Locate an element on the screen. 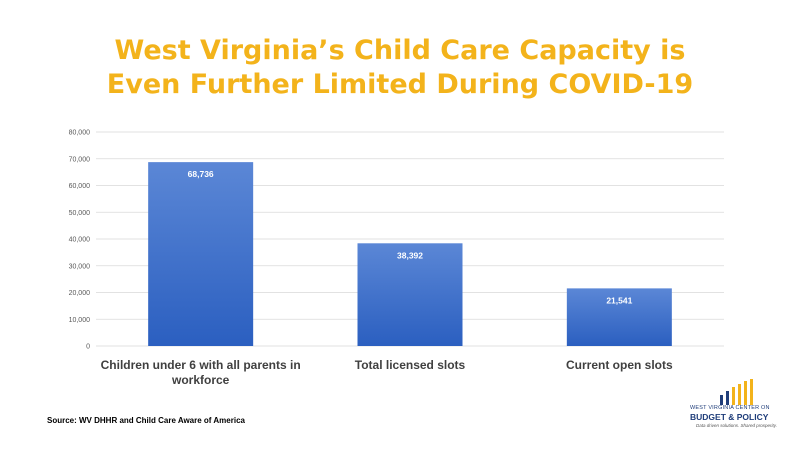 This screenshot has width=800, height=450. logo-line-2: BUDGET & POLICY is located at coordinates (729, 417).